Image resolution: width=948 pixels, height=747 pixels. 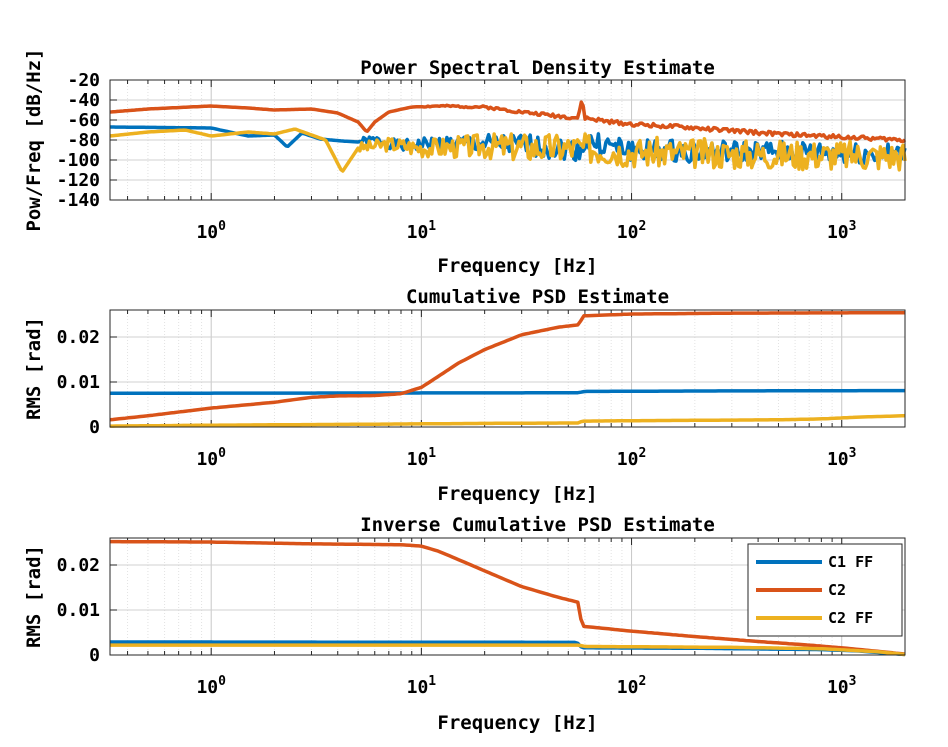 I want to click on y-tick-label: -100, so click(x=78, y=160).